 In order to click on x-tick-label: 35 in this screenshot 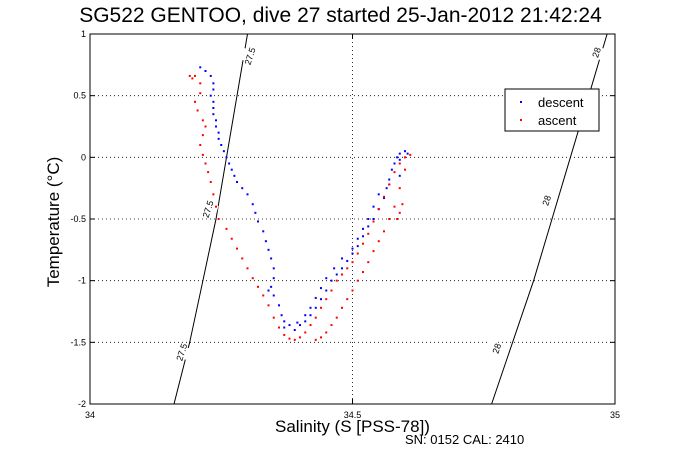, I will do `click(615, 415)`.